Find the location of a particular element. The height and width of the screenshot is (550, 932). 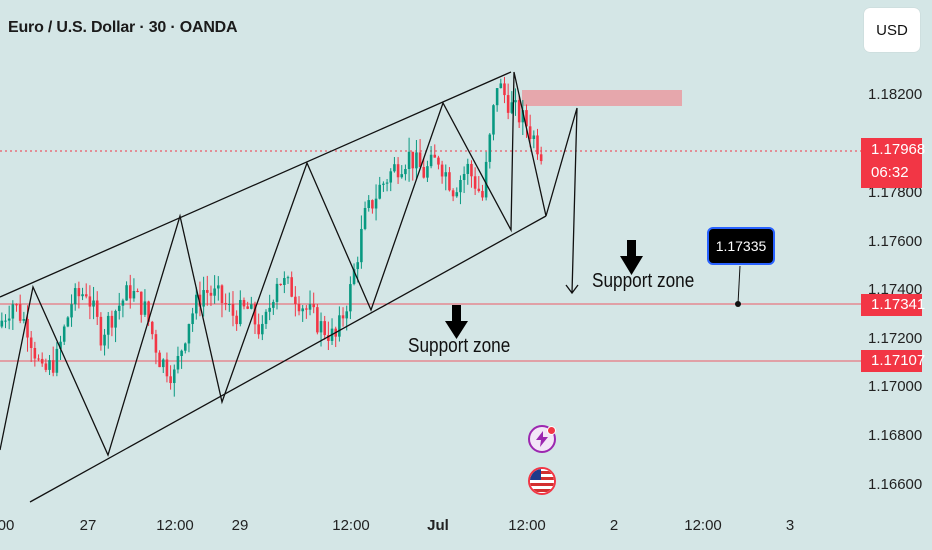

level-price-tag: 1.17107 is located at coordinates (893, 361).